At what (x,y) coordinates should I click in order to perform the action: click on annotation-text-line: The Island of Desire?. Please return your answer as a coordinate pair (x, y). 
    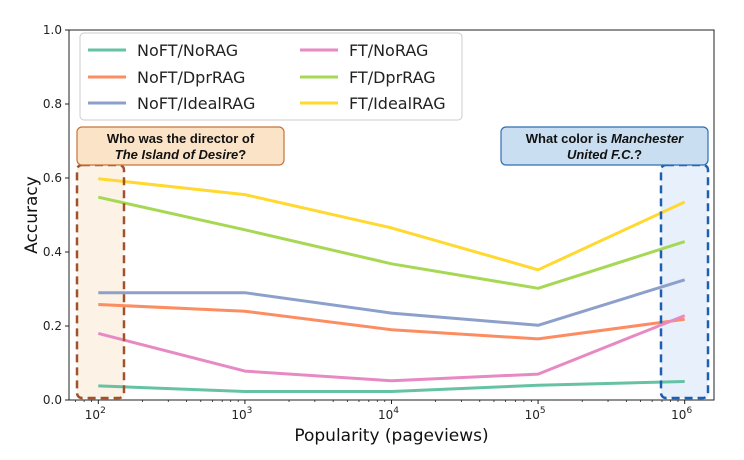
    Looking at the image, I should click on (181, 154).